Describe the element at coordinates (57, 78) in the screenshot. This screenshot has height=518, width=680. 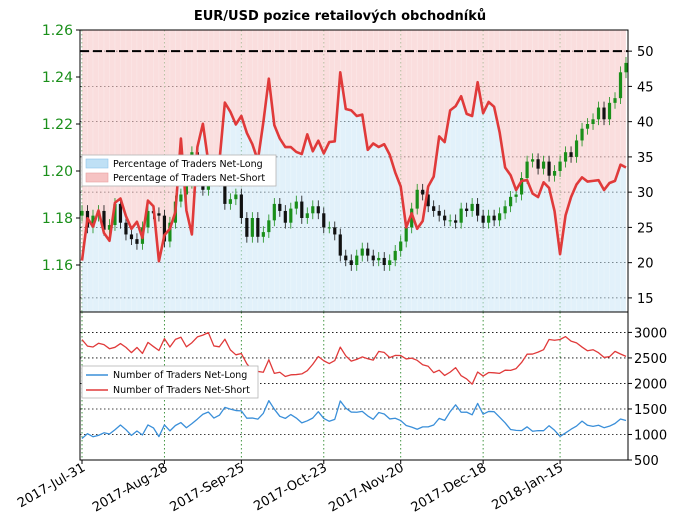
I see `price-tick-label: 1.24` at that location.